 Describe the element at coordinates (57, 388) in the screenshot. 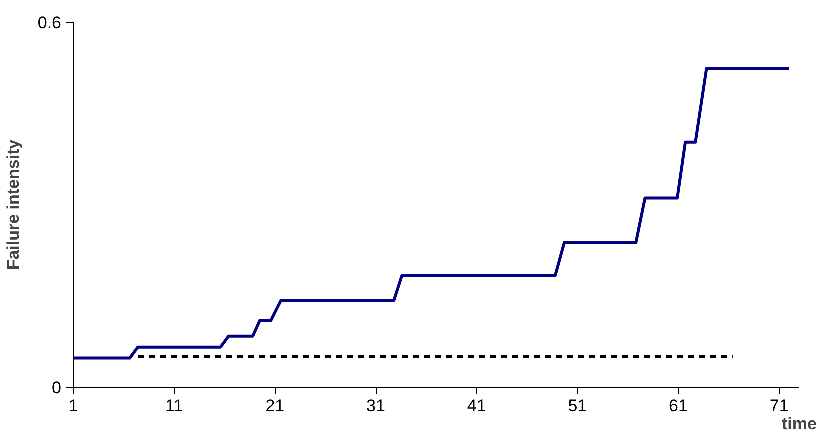

I see `y-tick-label: 0` at that location.